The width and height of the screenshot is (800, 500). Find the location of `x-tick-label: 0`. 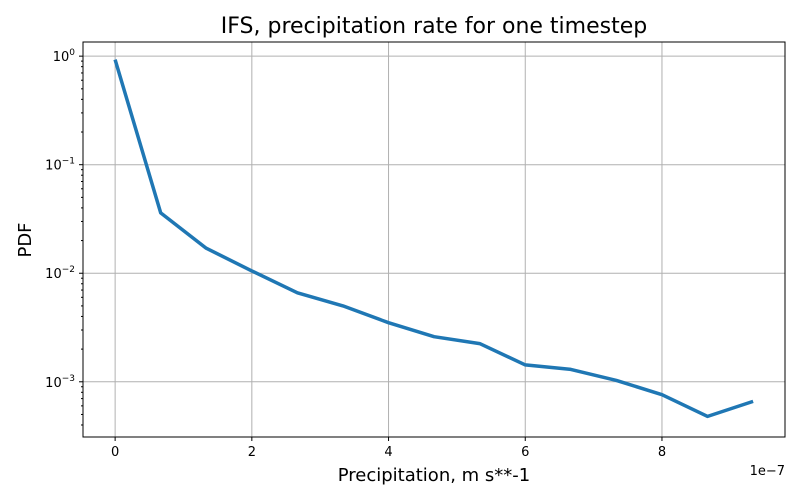

x-tick-label: 0 is located at coordinates (115, 452).